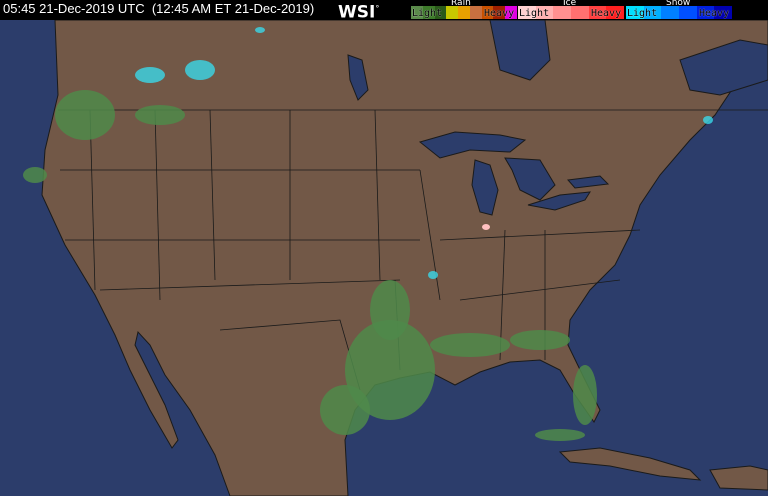 The height and width of the screenshot is (496, 768). I want to click on rain-cell-oregon-coast, so click(35, 175).